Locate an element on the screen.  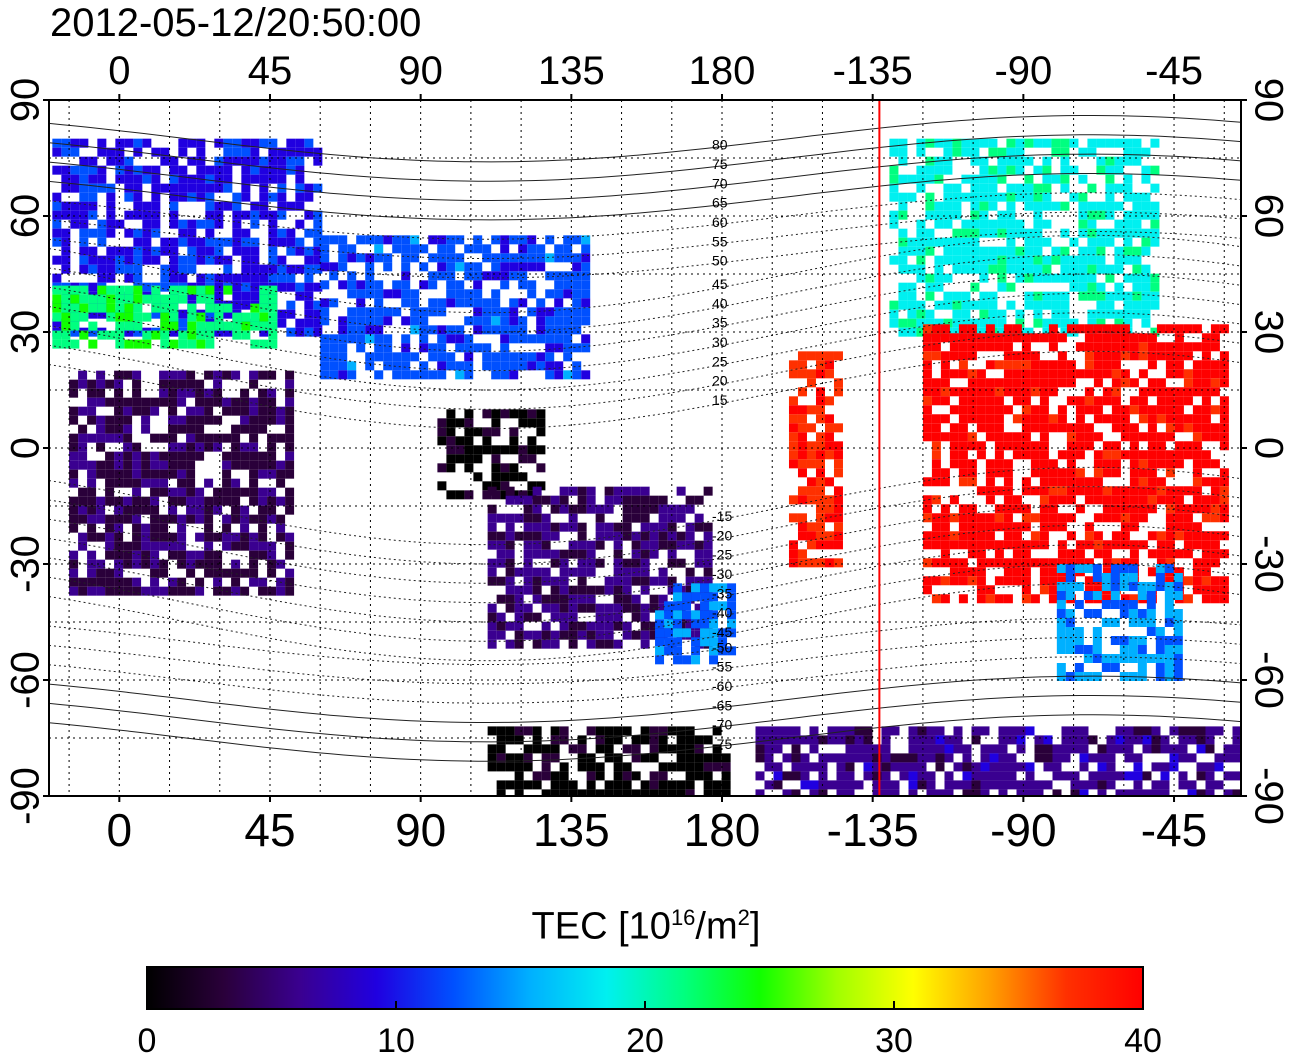
magnetic-latitude-label: 30 is located at coordinates (720, 342).